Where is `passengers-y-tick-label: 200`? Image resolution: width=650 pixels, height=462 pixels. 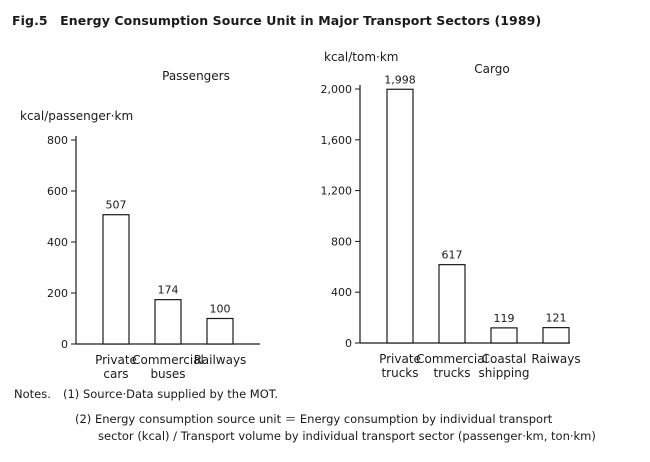
passengers-y-tick-label: 200 is located at coordinates (57, 293).